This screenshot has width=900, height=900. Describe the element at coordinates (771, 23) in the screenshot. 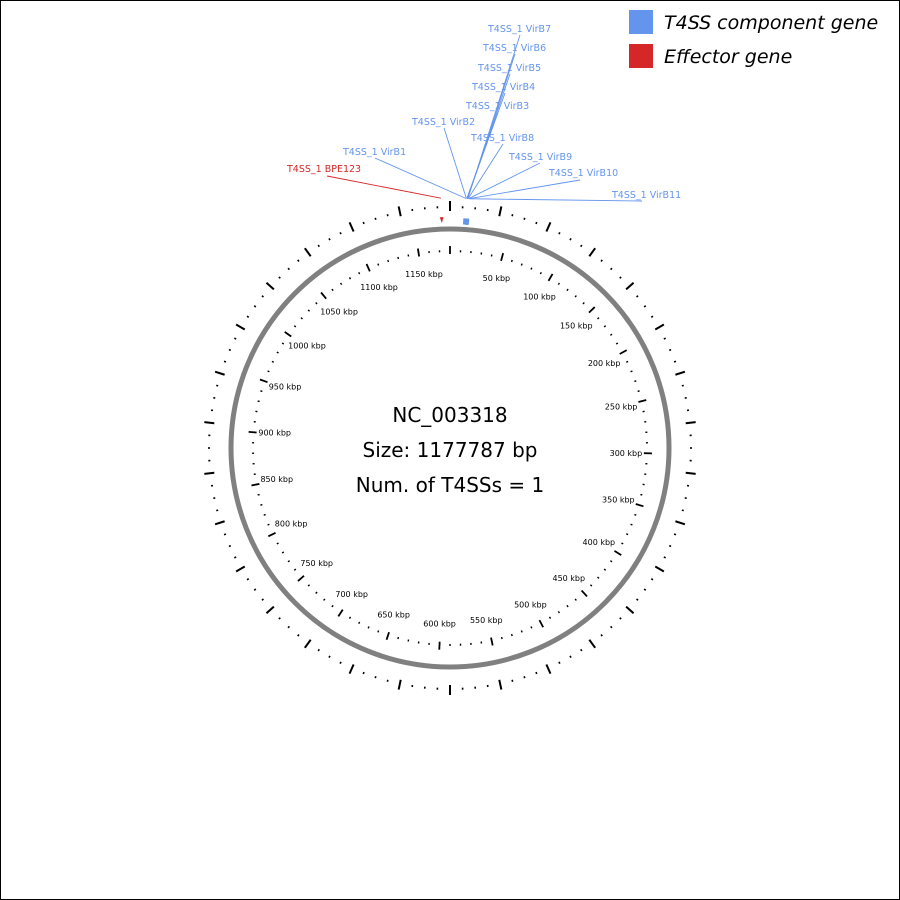

I see `legend-label-component: T4SS component gene` at that location.